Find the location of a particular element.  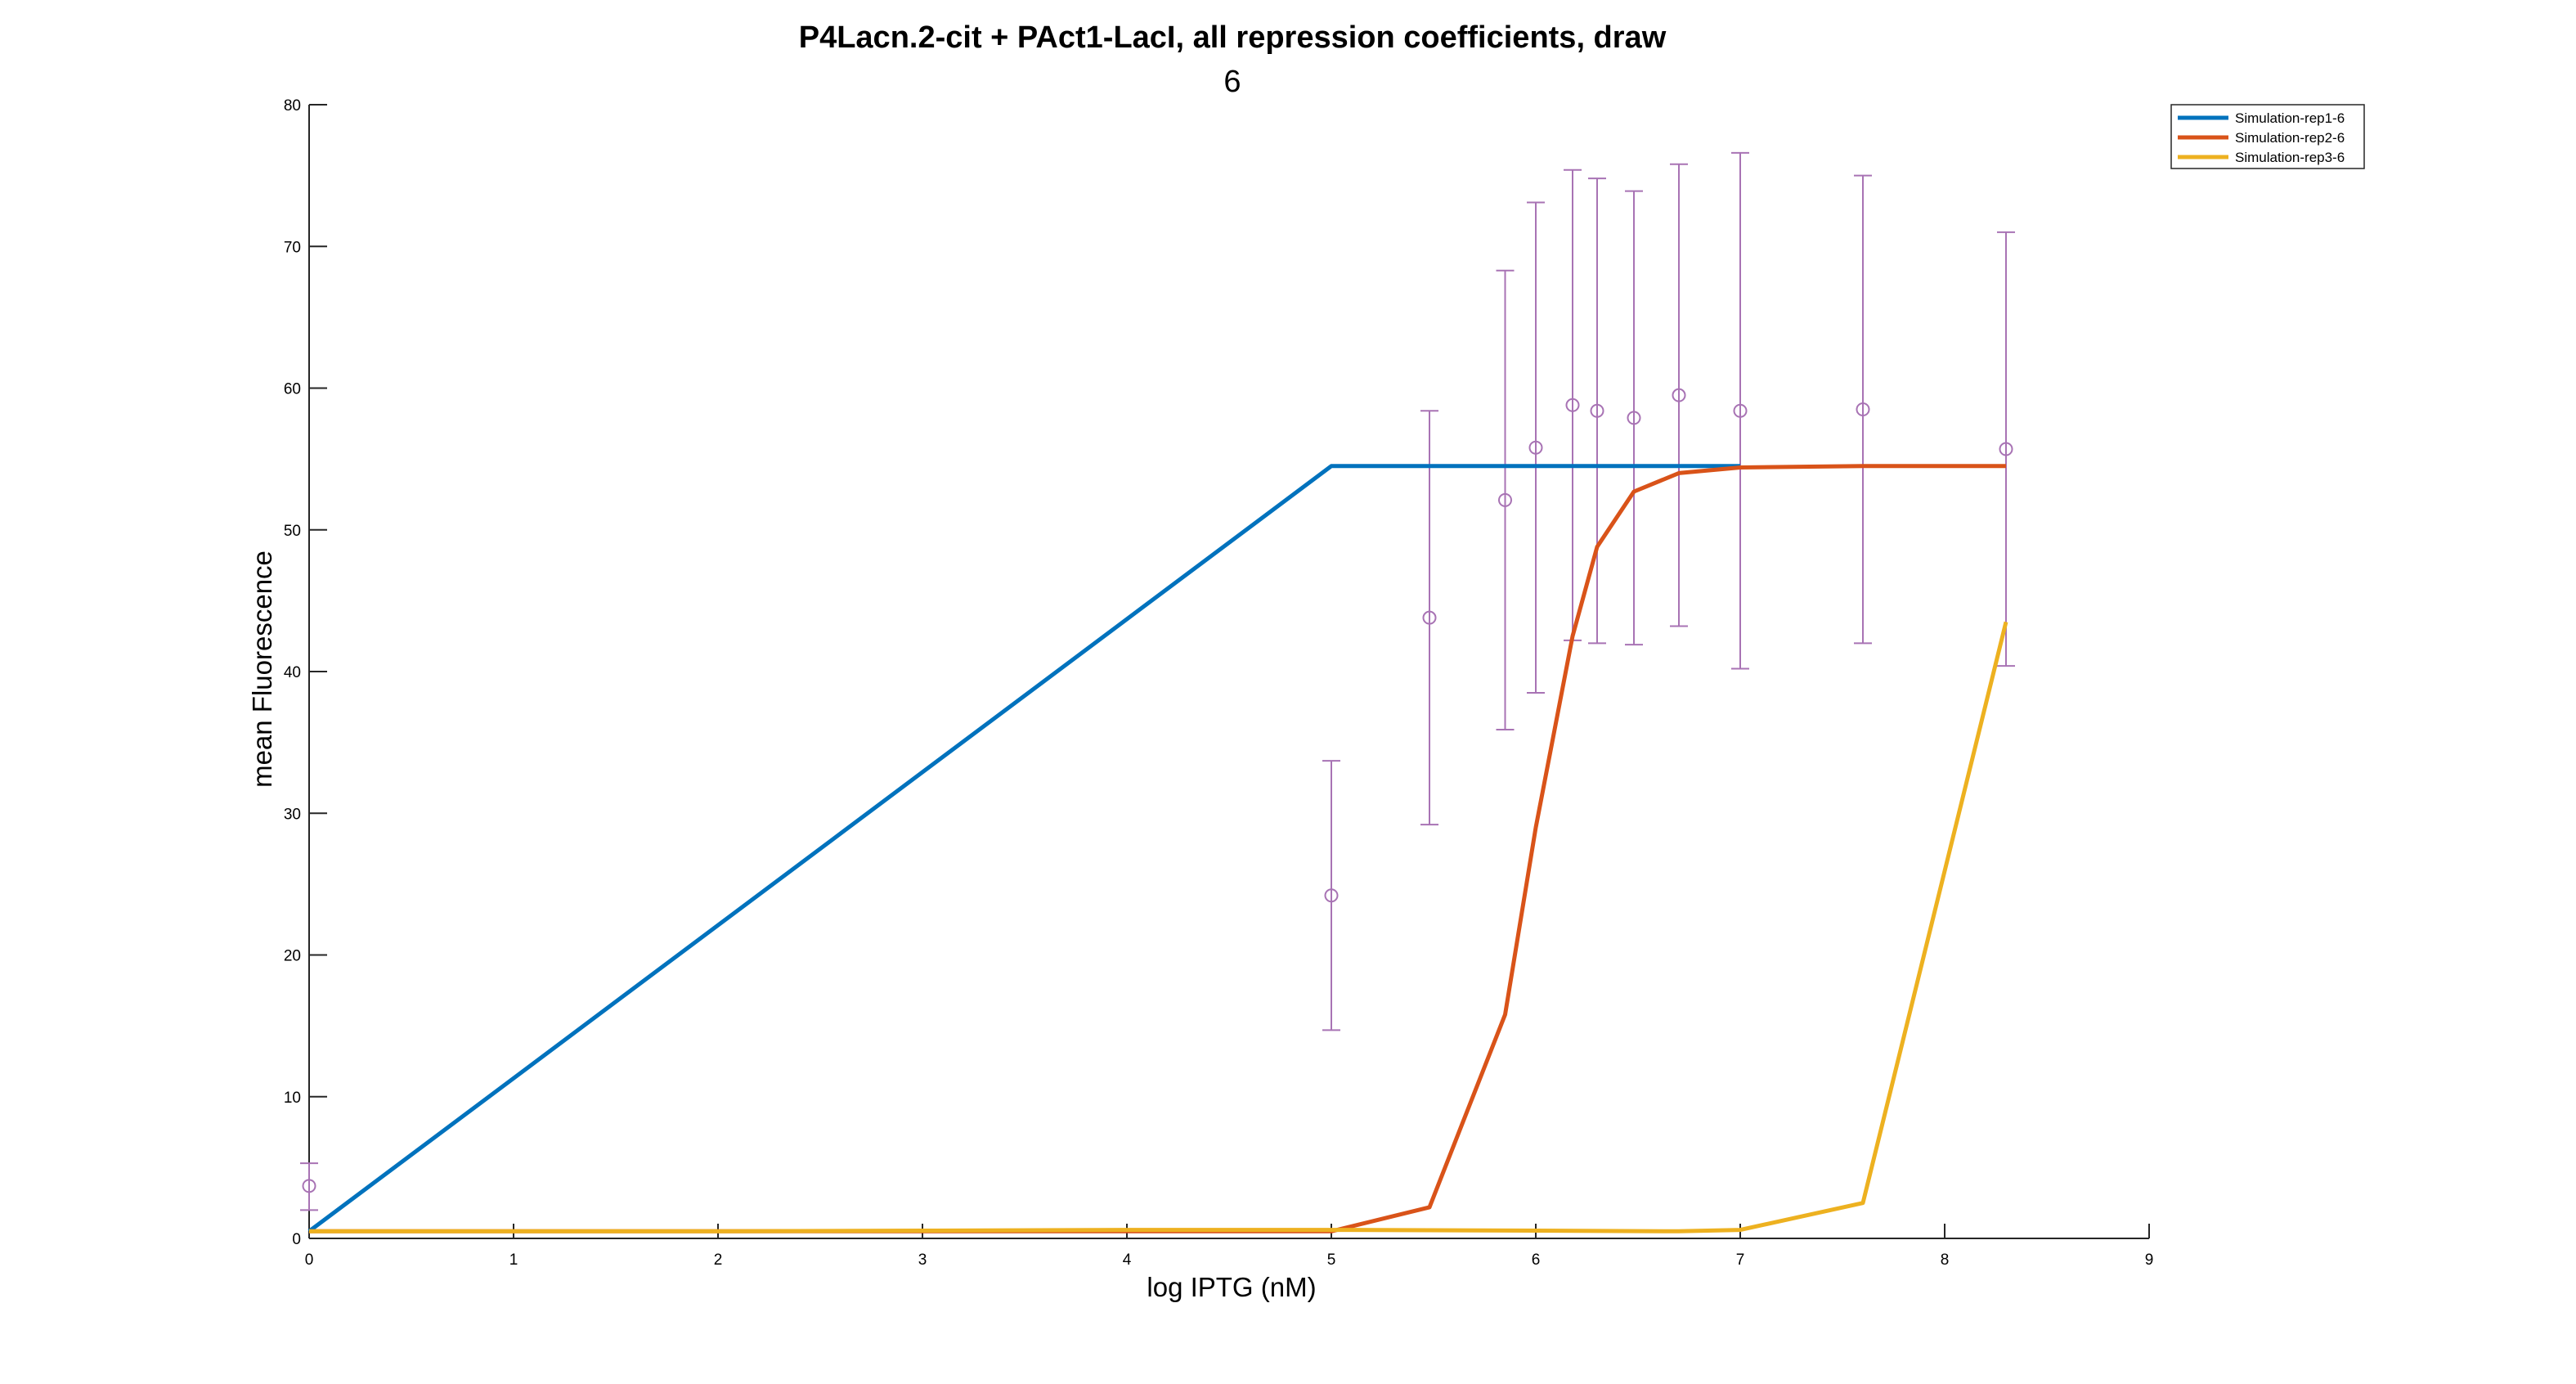

x-axis-label: log IPTG (nM) is located at coordinates (1231, 1287).